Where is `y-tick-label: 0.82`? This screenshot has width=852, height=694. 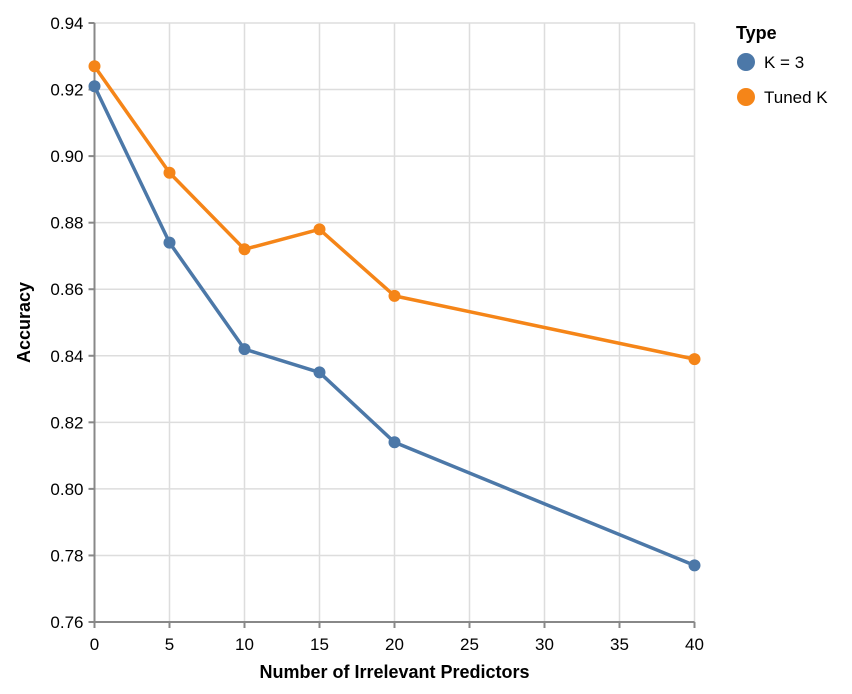
y-tick-label: 0.82 is located at coordinates (66, 422).